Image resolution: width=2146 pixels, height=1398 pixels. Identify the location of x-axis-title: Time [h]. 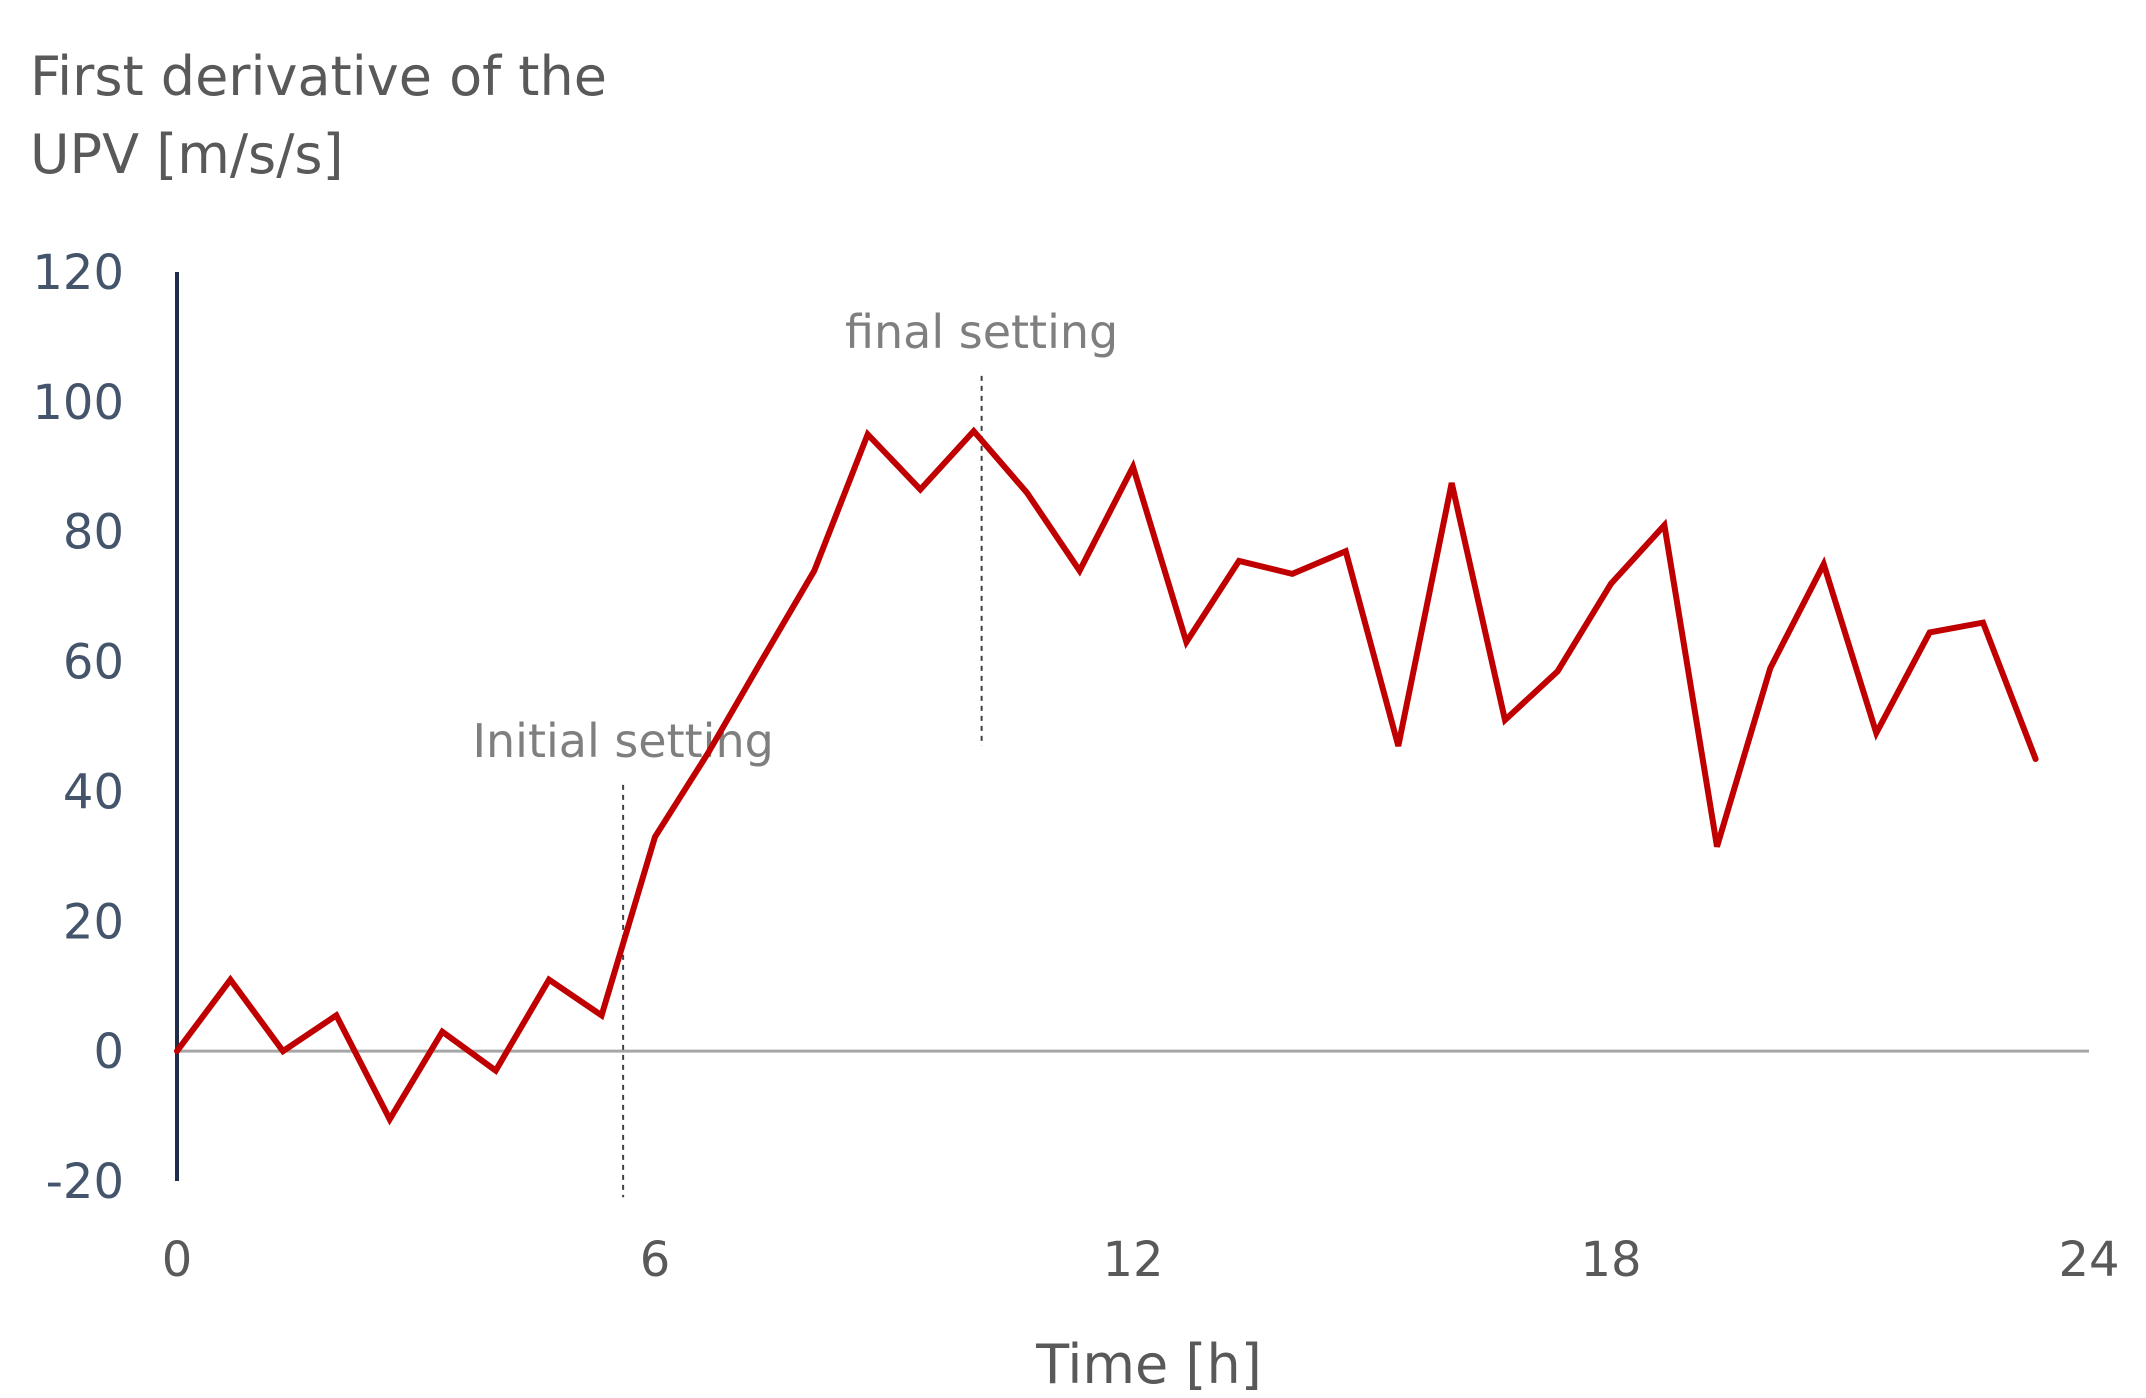
(1148, 1364).